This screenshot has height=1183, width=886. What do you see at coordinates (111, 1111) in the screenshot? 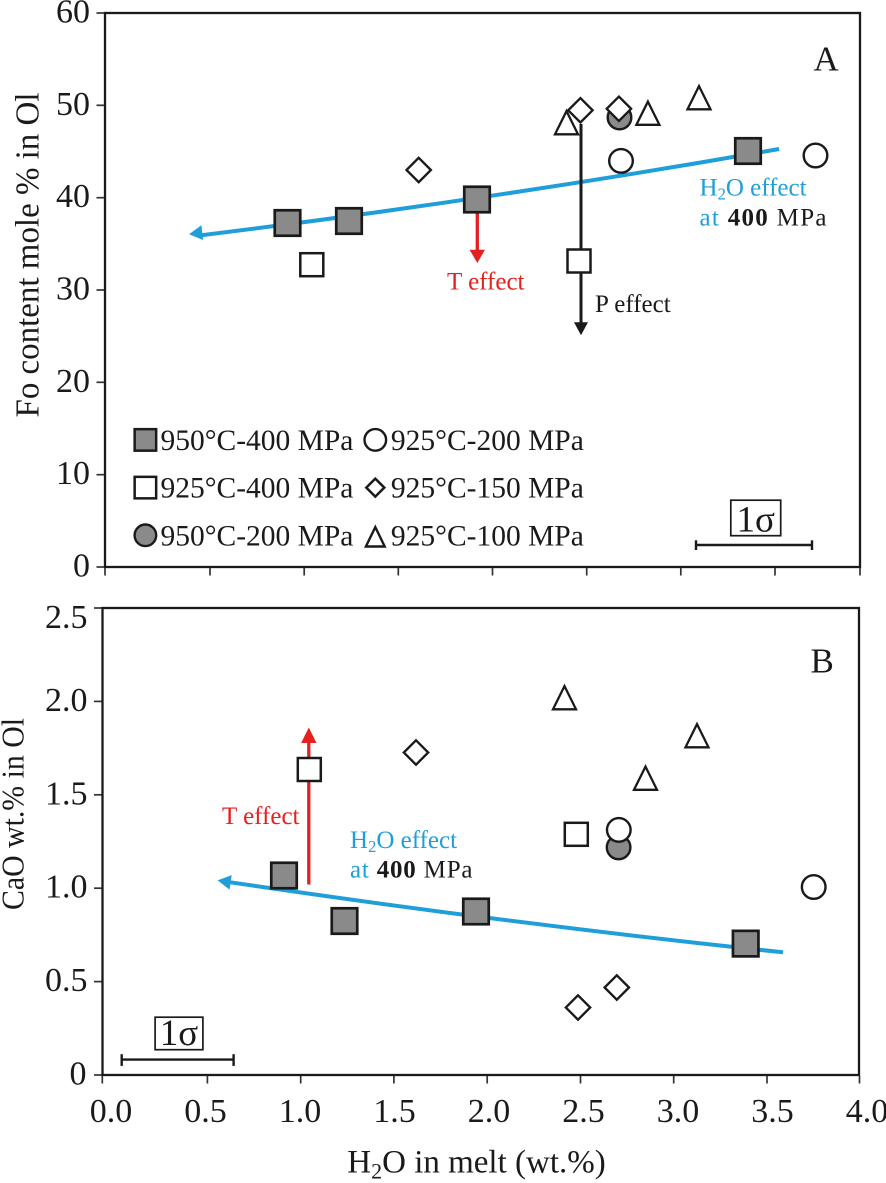
I see `svg-text: 0.0` at bounding box center [111, 1111].